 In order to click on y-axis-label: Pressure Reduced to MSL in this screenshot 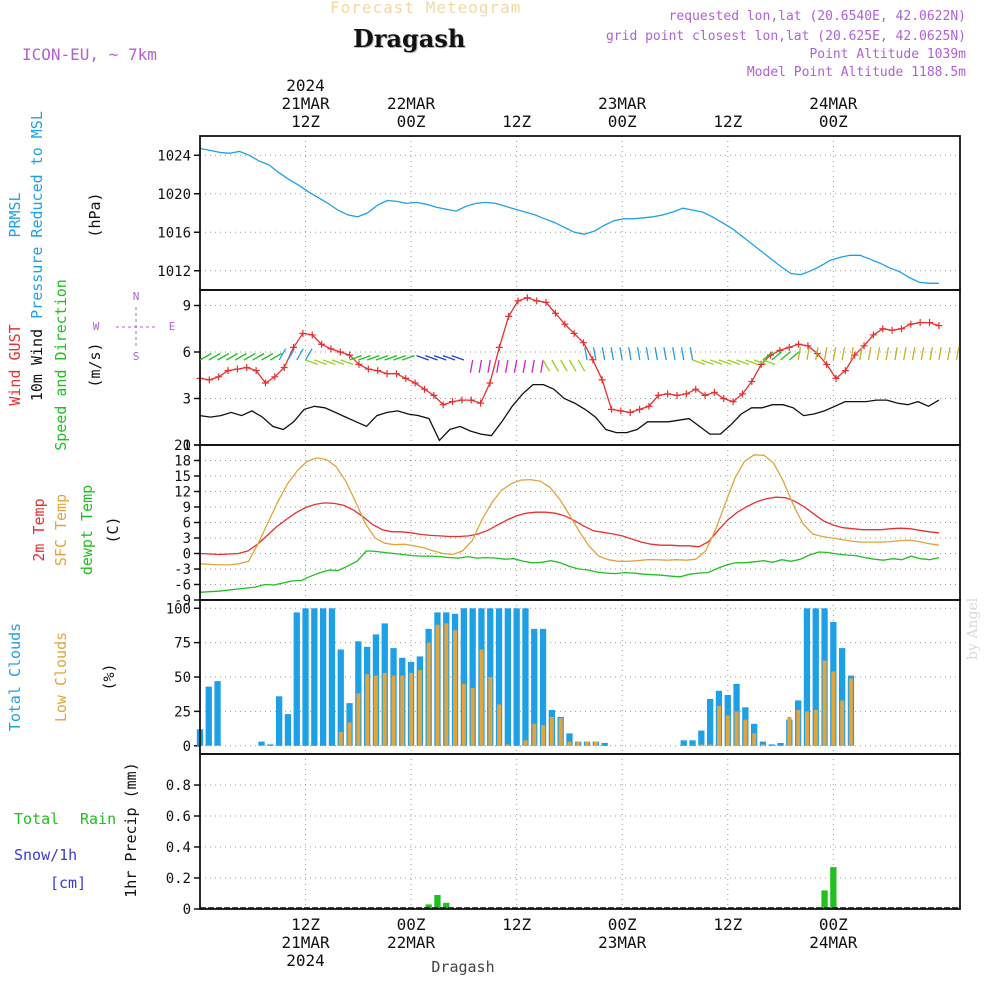, I will do `click(37, 215)`.